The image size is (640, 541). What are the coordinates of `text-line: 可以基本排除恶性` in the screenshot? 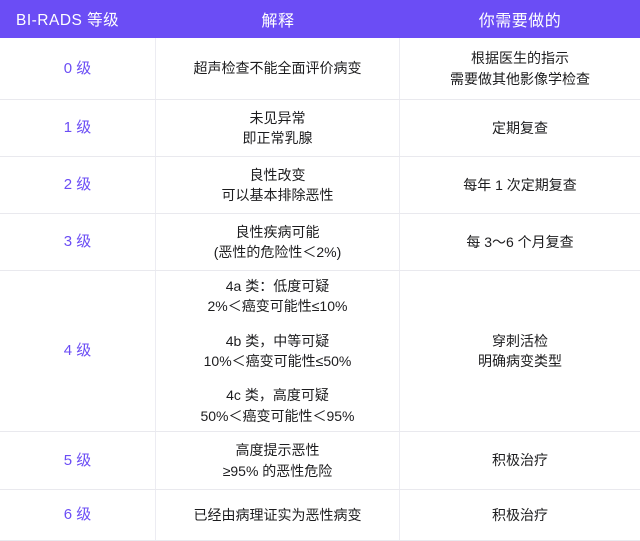 It's located at (277, 195).